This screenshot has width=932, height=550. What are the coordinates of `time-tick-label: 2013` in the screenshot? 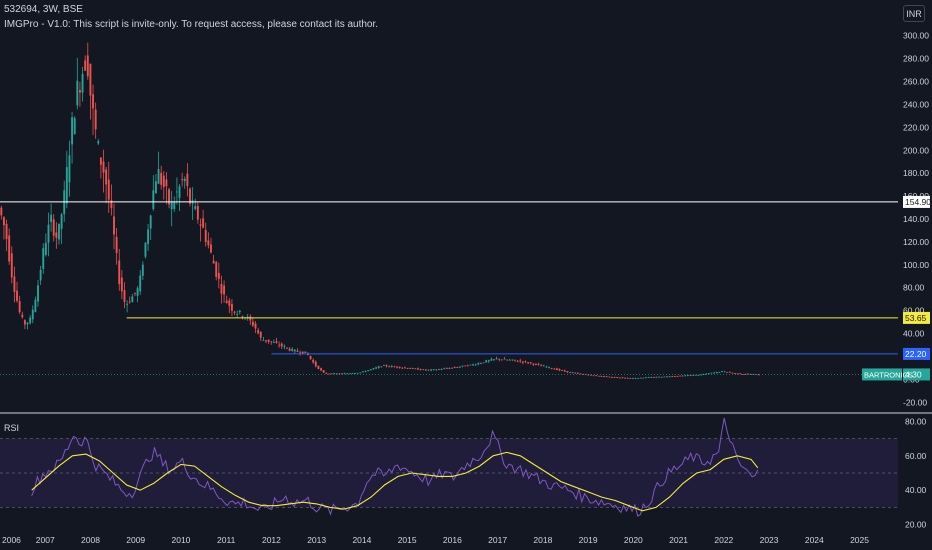 It's located at (316, 540).